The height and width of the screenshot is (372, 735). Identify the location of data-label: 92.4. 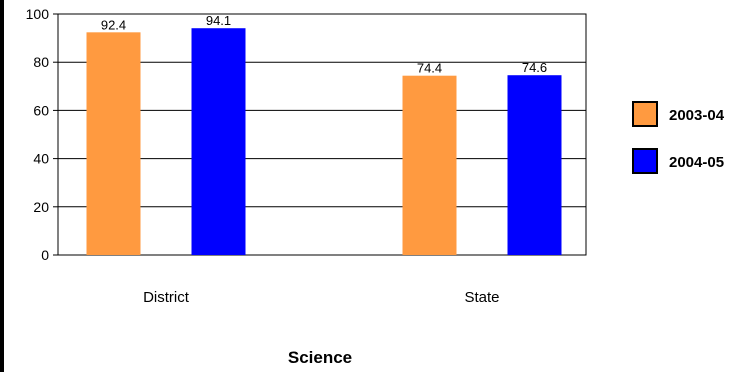
(113, 24).